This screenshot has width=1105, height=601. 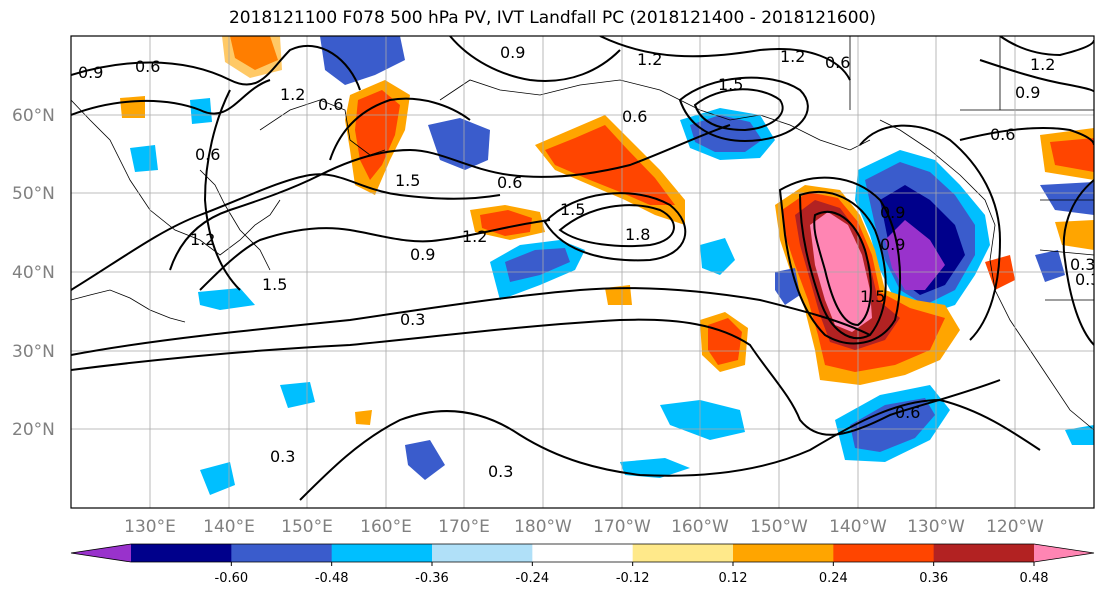 I want to click on lon-label: 180°W, so click(x=543, y=527).